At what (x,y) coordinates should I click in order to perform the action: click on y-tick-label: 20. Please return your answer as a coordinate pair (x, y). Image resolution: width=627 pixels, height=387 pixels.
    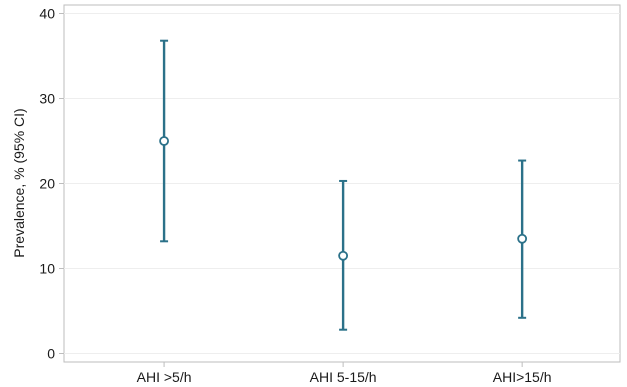
    Looking at the image, I should click on (47, 184).